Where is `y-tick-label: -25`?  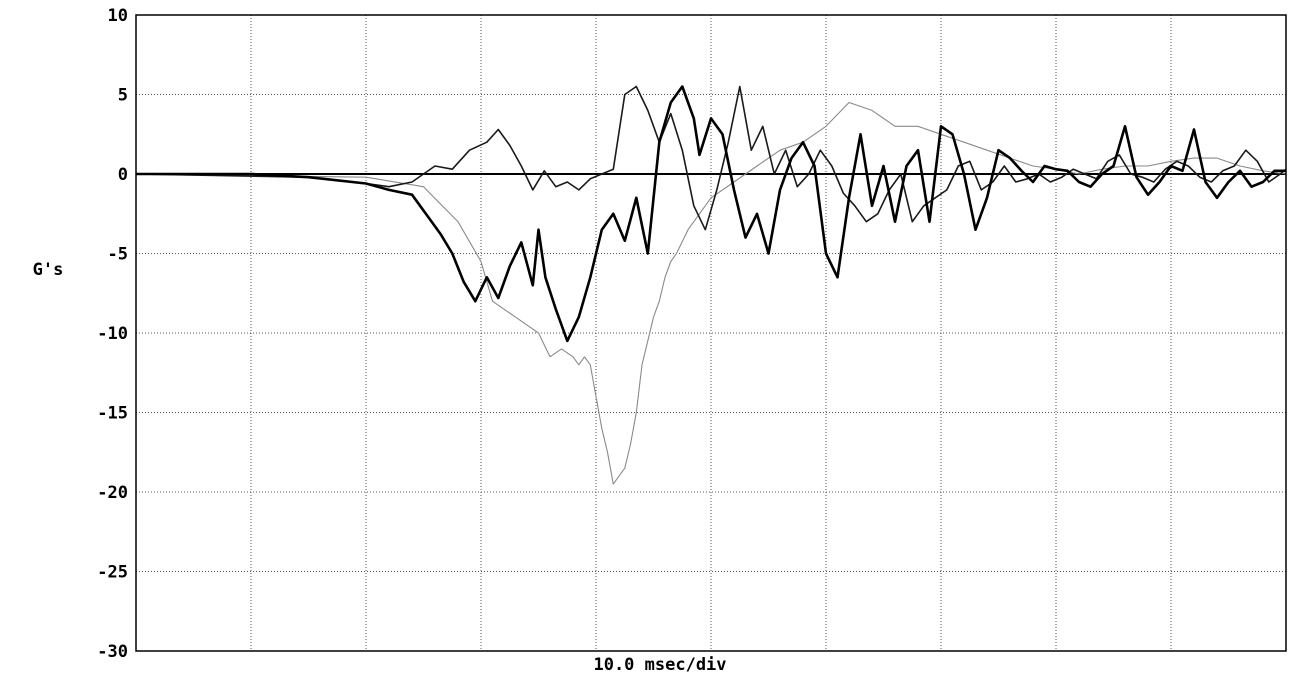 y-tick-label: -25 is located at coordinates (112, 573).